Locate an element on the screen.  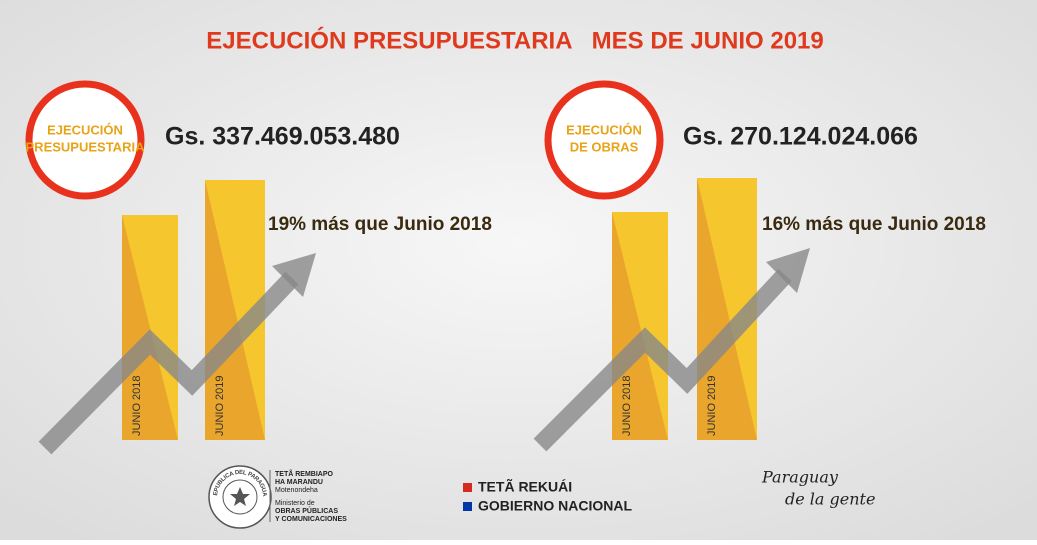
seal-inner is located at coordinates (240, 497).